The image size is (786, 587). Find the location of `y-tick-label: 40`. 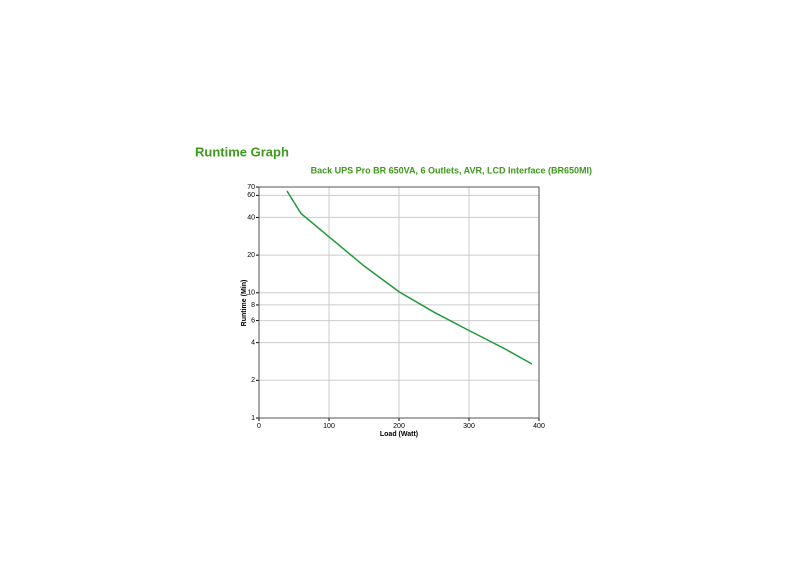

y-tick-label: 40 is located at coordinates (251, 217).